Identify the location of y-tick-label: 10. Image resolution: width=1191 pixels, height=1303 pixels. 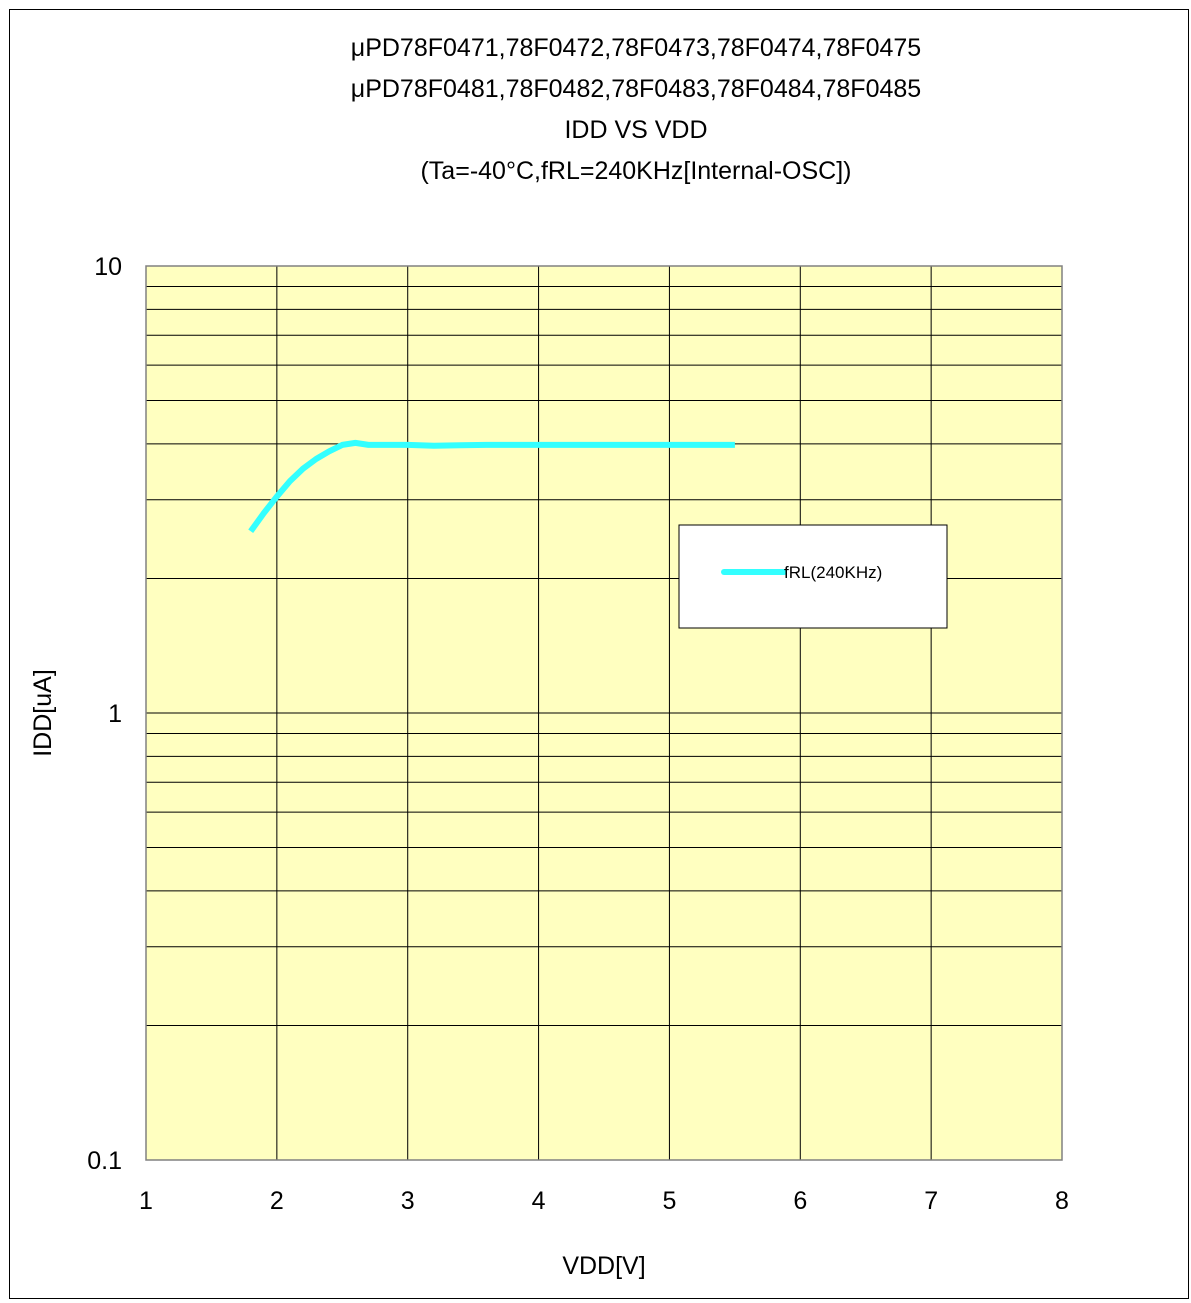
(108, 267).